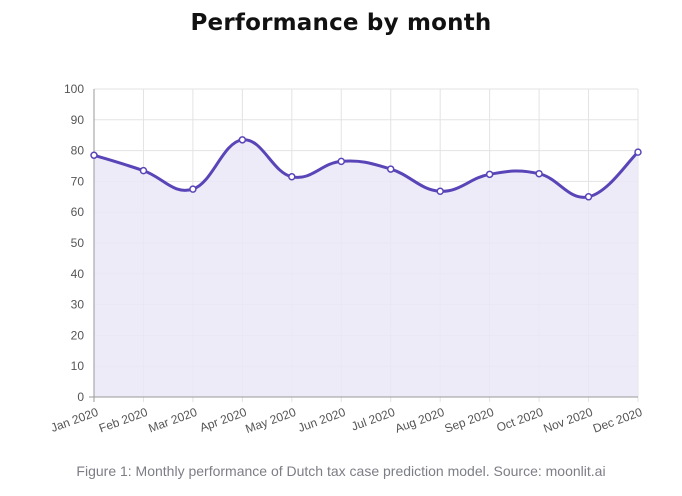 The width and height of the screenshot is (682, 496). What do you see at coordinates (80, 397) in the screenshot?
I see `y-tick-label: 0` at bounding box center [80, 397].